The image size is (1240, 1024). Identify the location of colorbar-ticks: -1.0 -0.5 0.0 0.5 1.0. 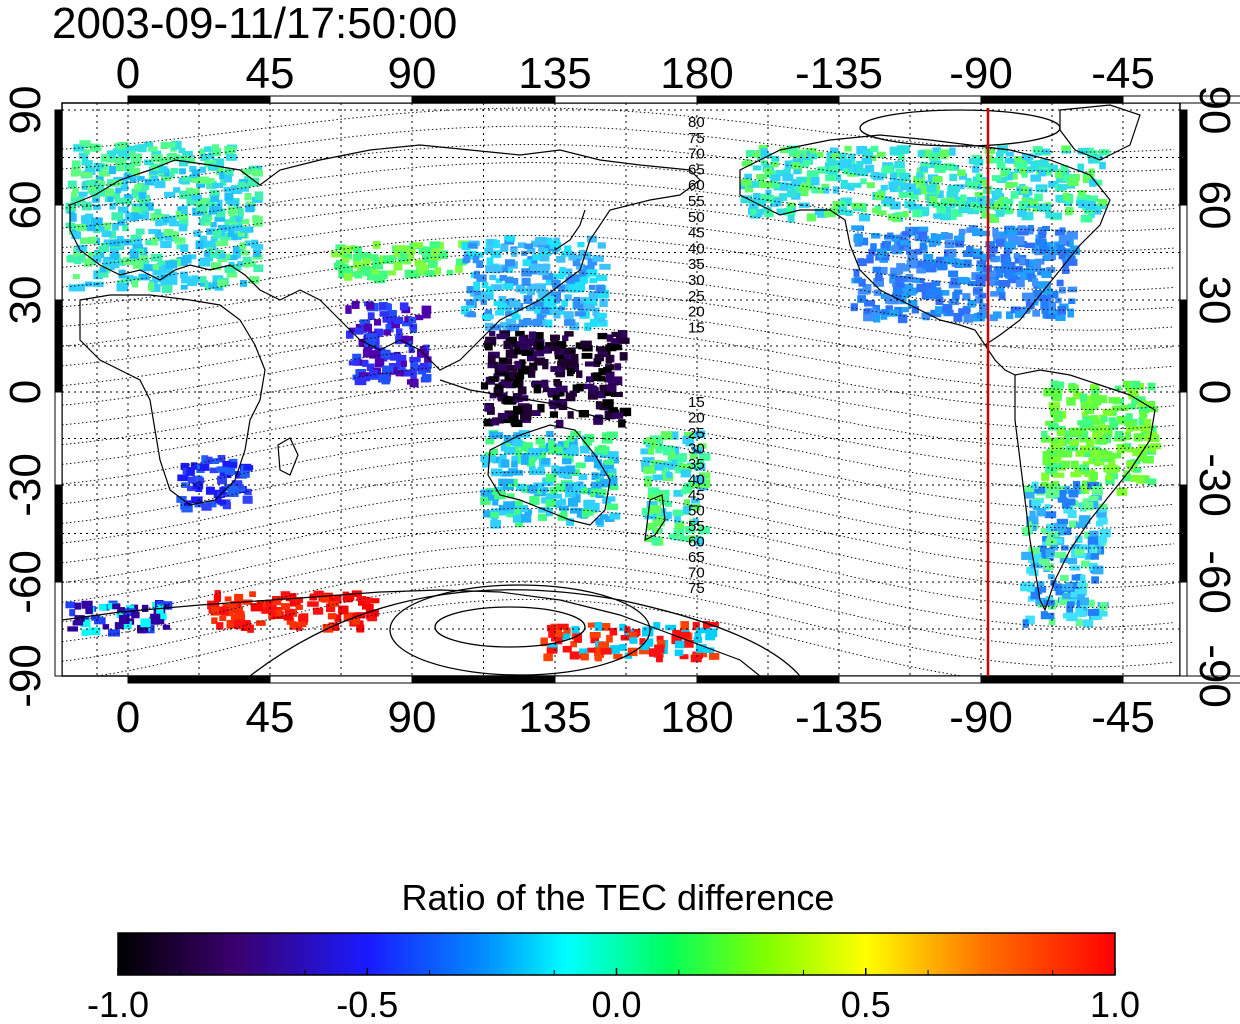
(613, 996).